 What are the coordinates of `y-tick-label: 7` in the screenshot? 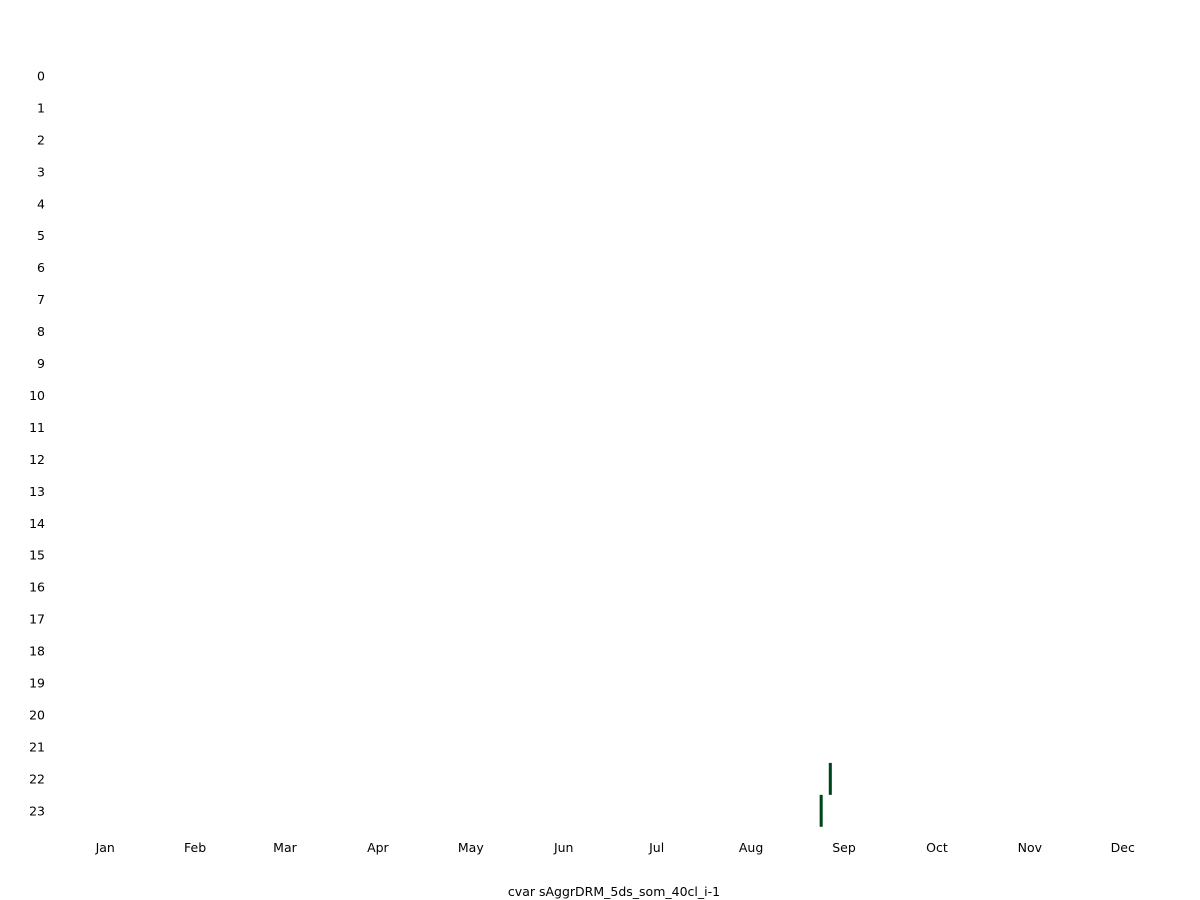 It's located at (41, 299).